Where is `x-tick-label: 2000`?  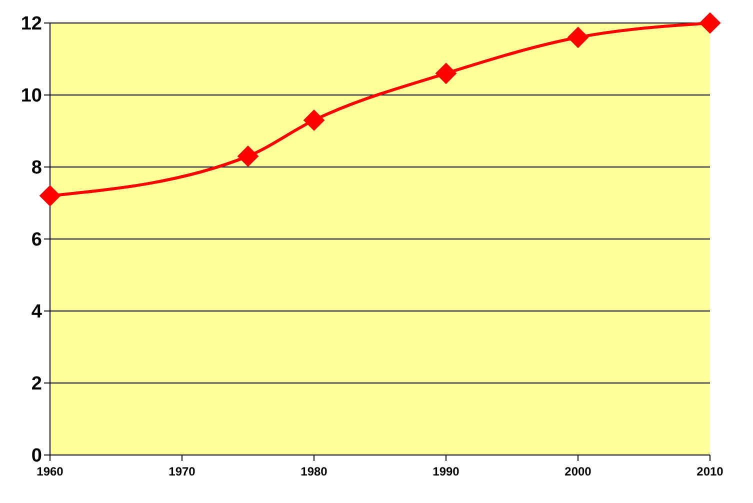 x-tick-label: 2000 is located at coordinates (578, 471).